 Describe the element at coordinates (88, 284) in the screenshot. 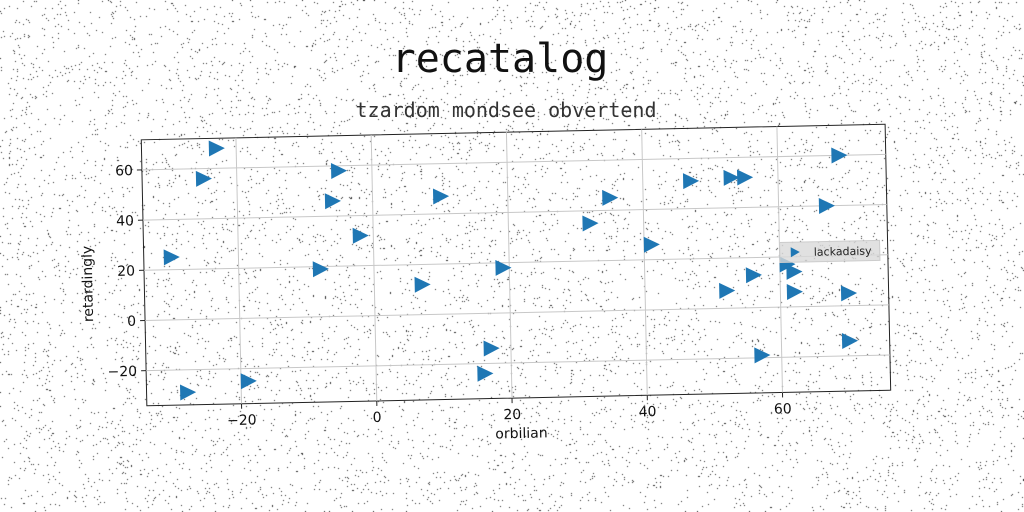

I see `y-axis-label: retardingly` at that location.